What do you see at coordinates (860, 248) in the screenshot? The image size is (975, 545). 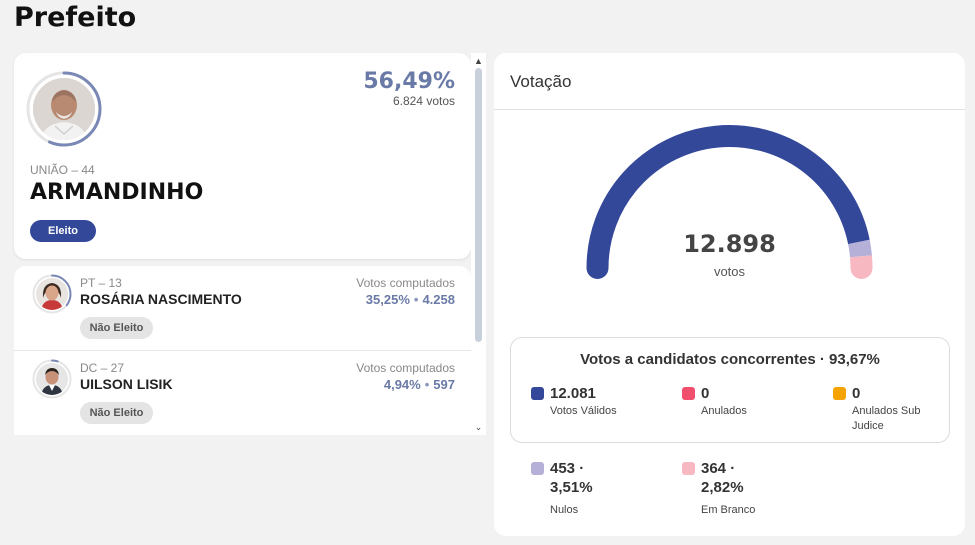 I see `gauge-segment-nulos` at bounding box center [860, 248].